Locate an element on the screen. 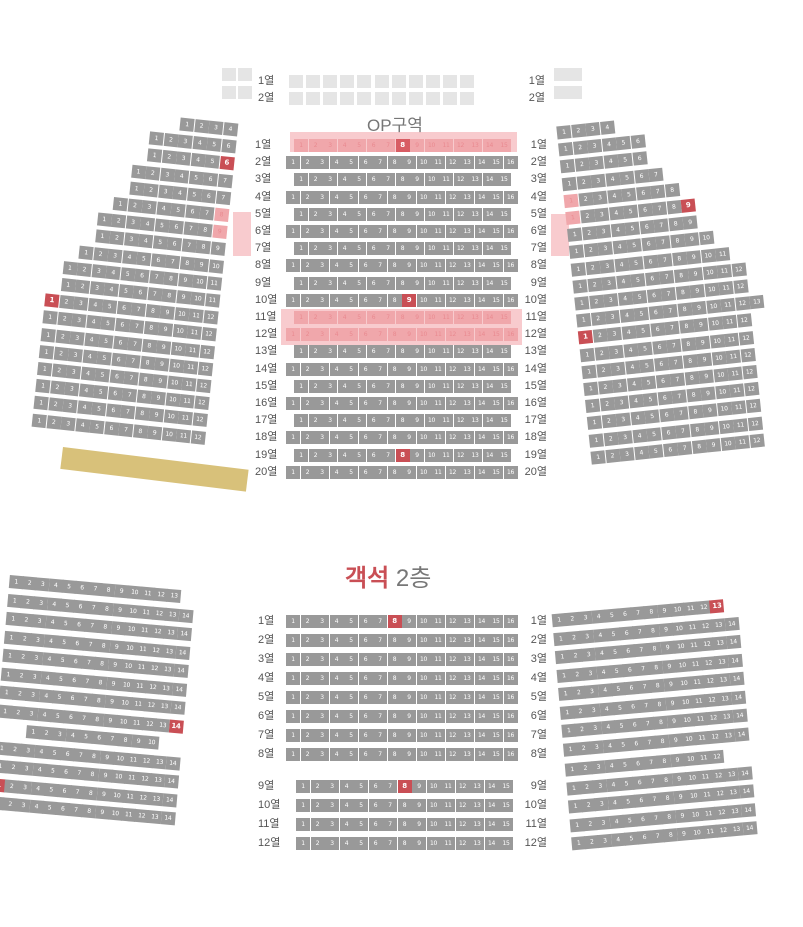  seat-f1-center: 1 is located at coordinates (301, 145).